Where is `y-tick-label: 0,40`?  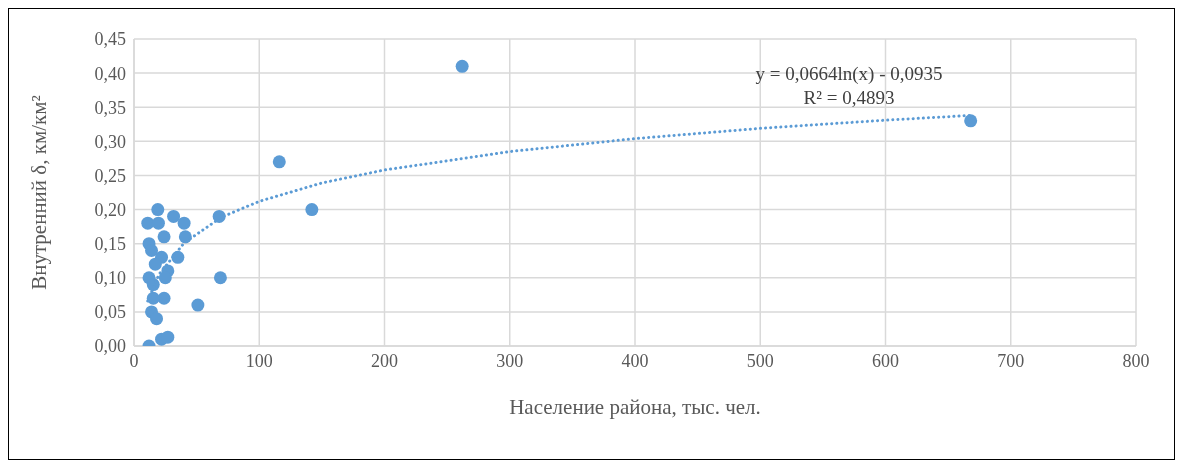
y-tick-label: 0,40 is located at coordinates (110, 73).